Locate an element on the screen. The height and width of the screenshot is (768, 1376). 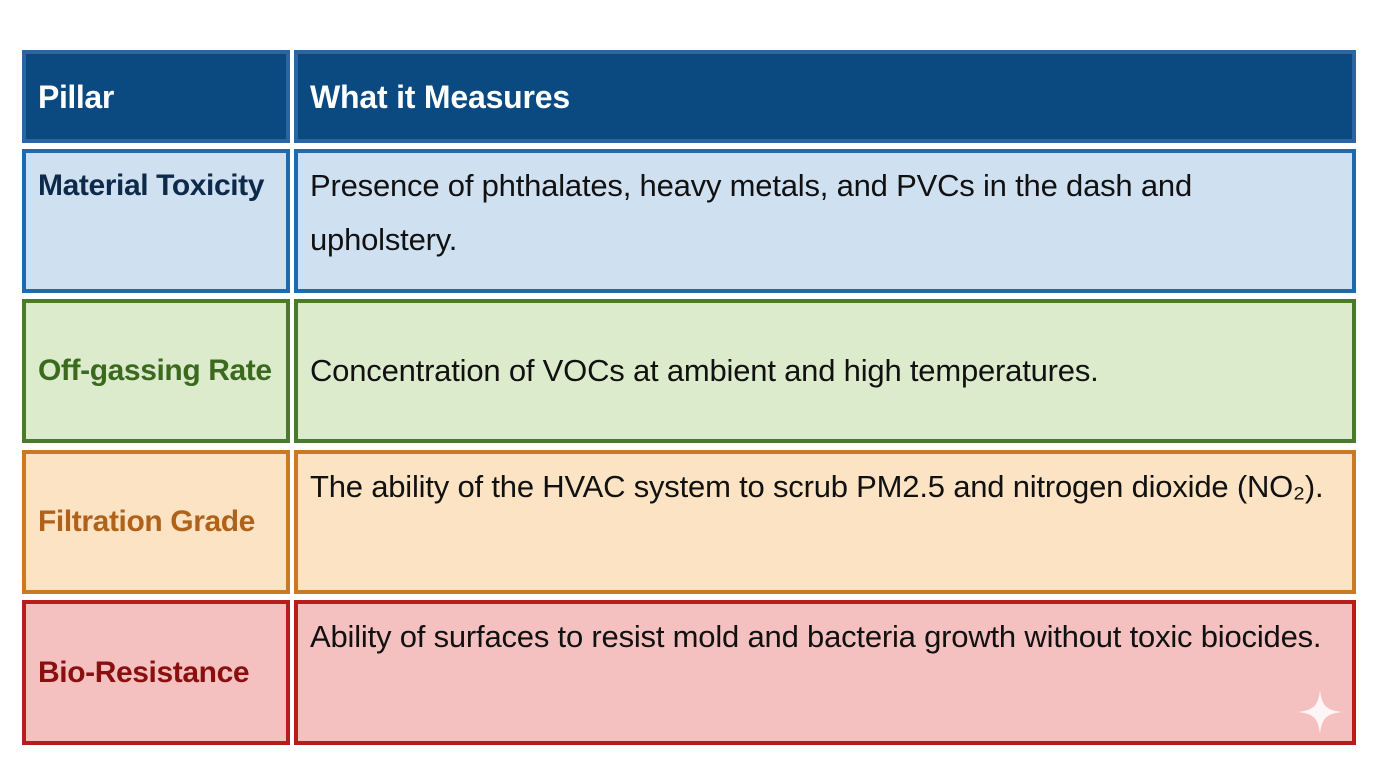
pillar-text: Off-gassing Rate is located at coordinates (155, 370).